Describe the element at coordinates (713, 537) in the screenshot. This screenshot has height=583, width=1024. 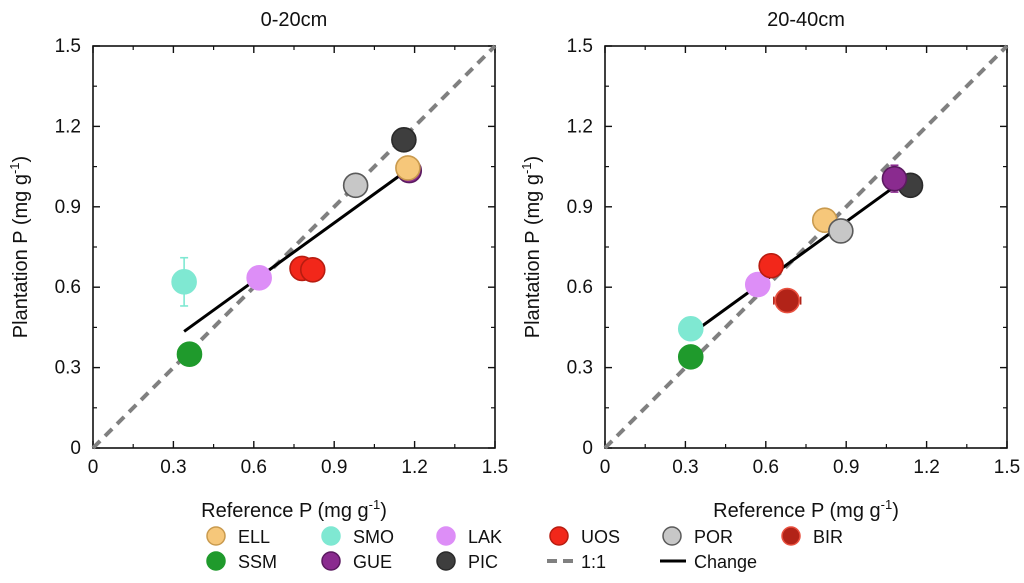
I see `legend-label-por: POR` at that location.